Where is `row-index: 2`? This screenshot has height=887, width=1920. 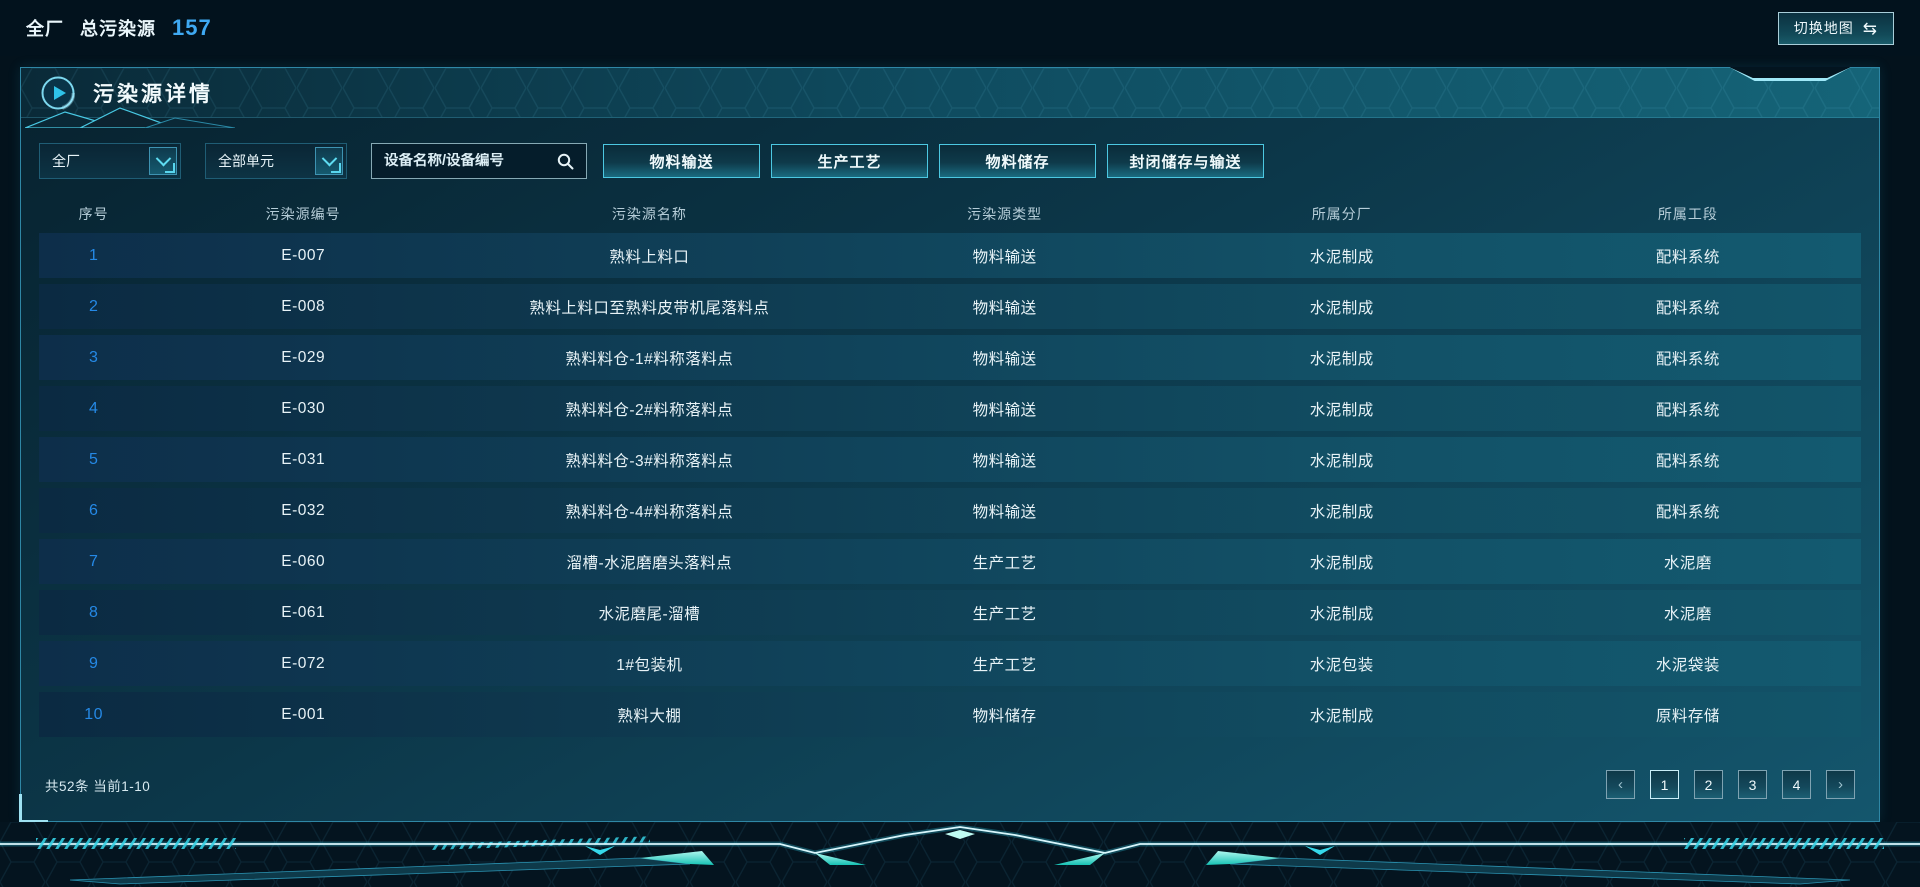
row-index: 2 is located at coordinates (93, 306).